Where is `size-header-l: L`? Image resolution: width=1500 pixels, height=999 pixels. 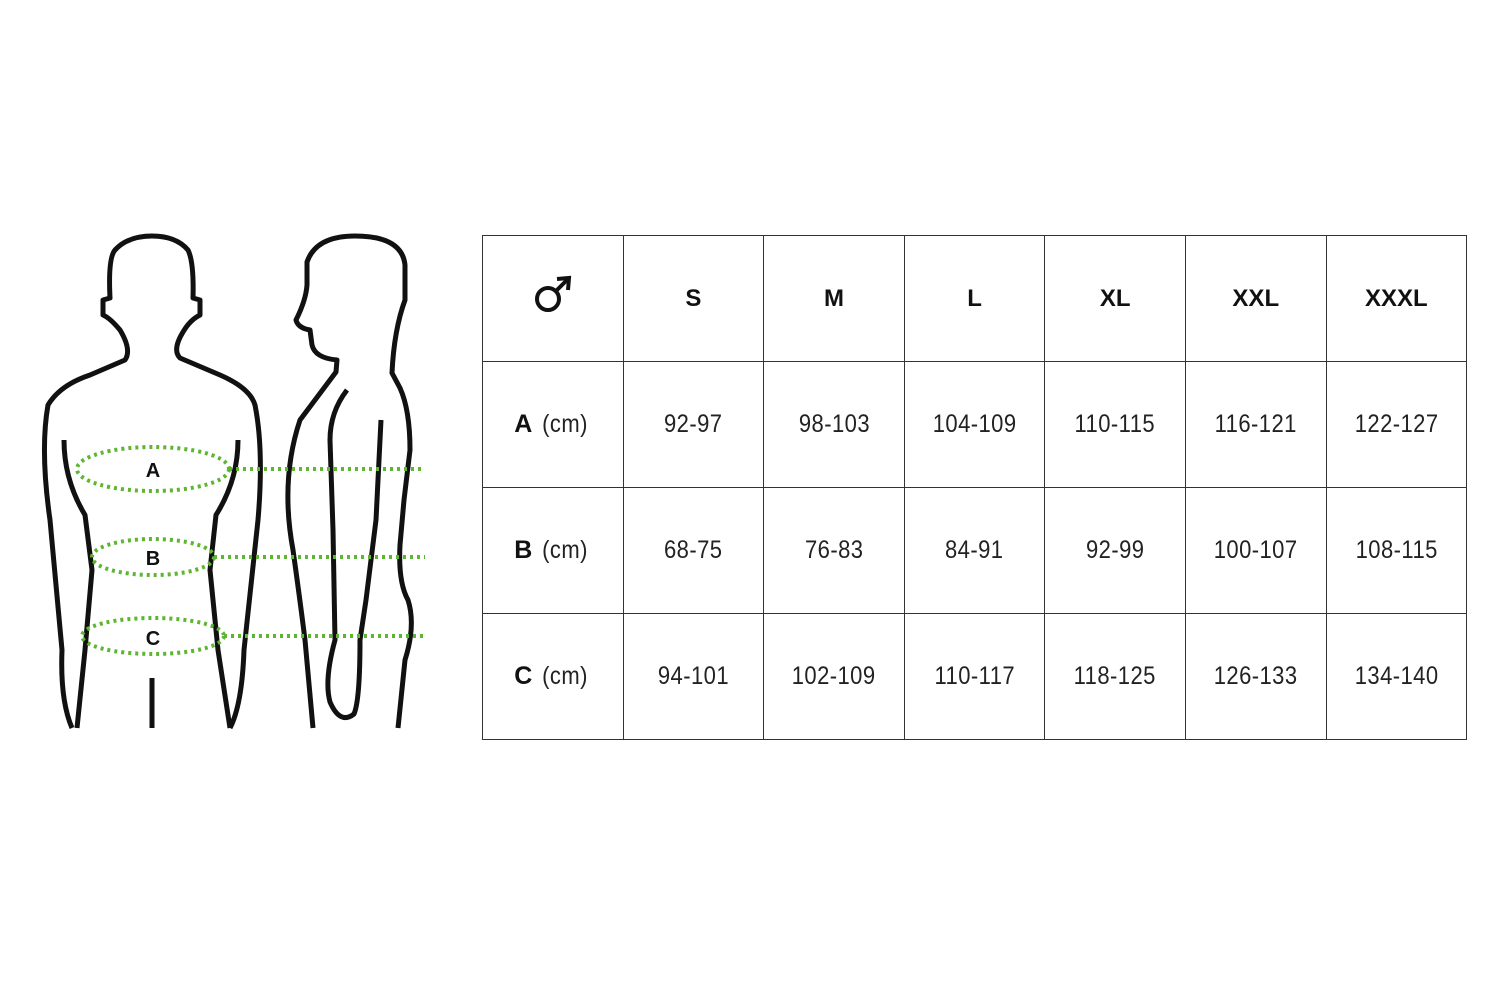 size-header-l: L is located at coordinates (974, 298).